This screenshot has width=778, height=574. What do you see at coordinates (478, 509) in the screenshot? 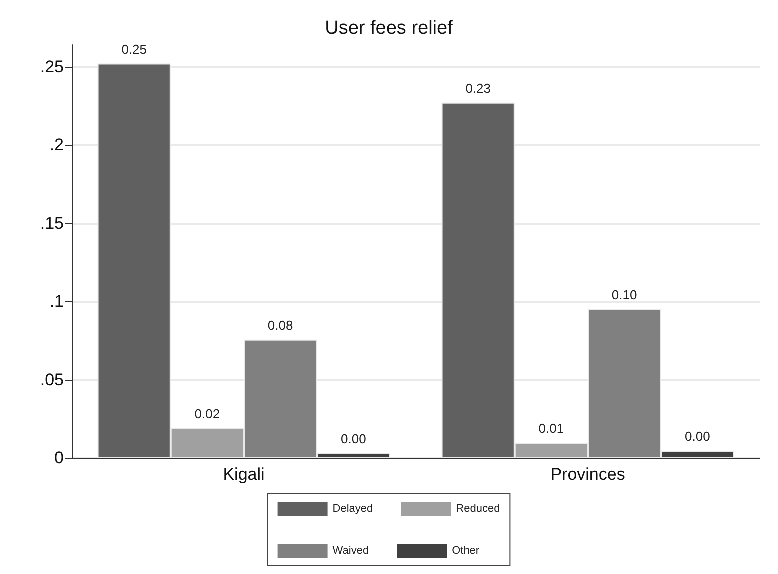
I see `legend-label: Reduced` at bounding box center [478, 509].